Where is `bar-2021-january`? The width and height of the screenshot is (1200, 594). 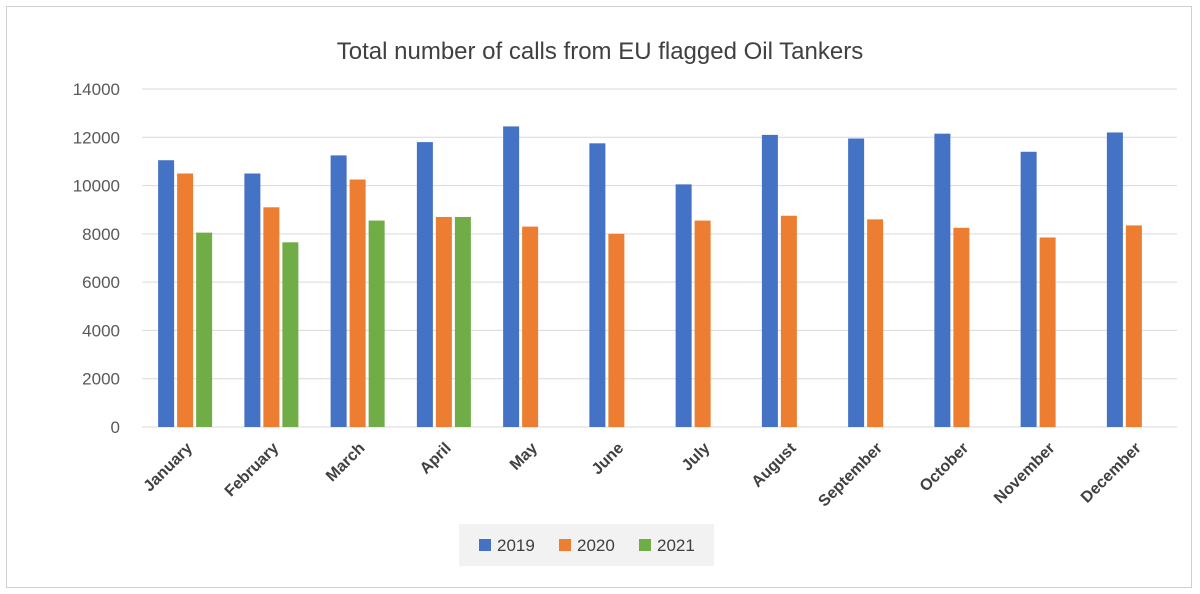
bar-2021-january is located at coordinates (204, 329).